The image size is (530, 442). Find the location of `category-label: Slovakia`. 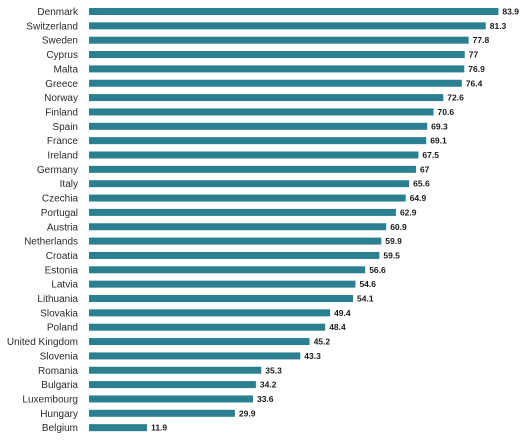

category-label: Slovakia is located at coordinates (59, 313).